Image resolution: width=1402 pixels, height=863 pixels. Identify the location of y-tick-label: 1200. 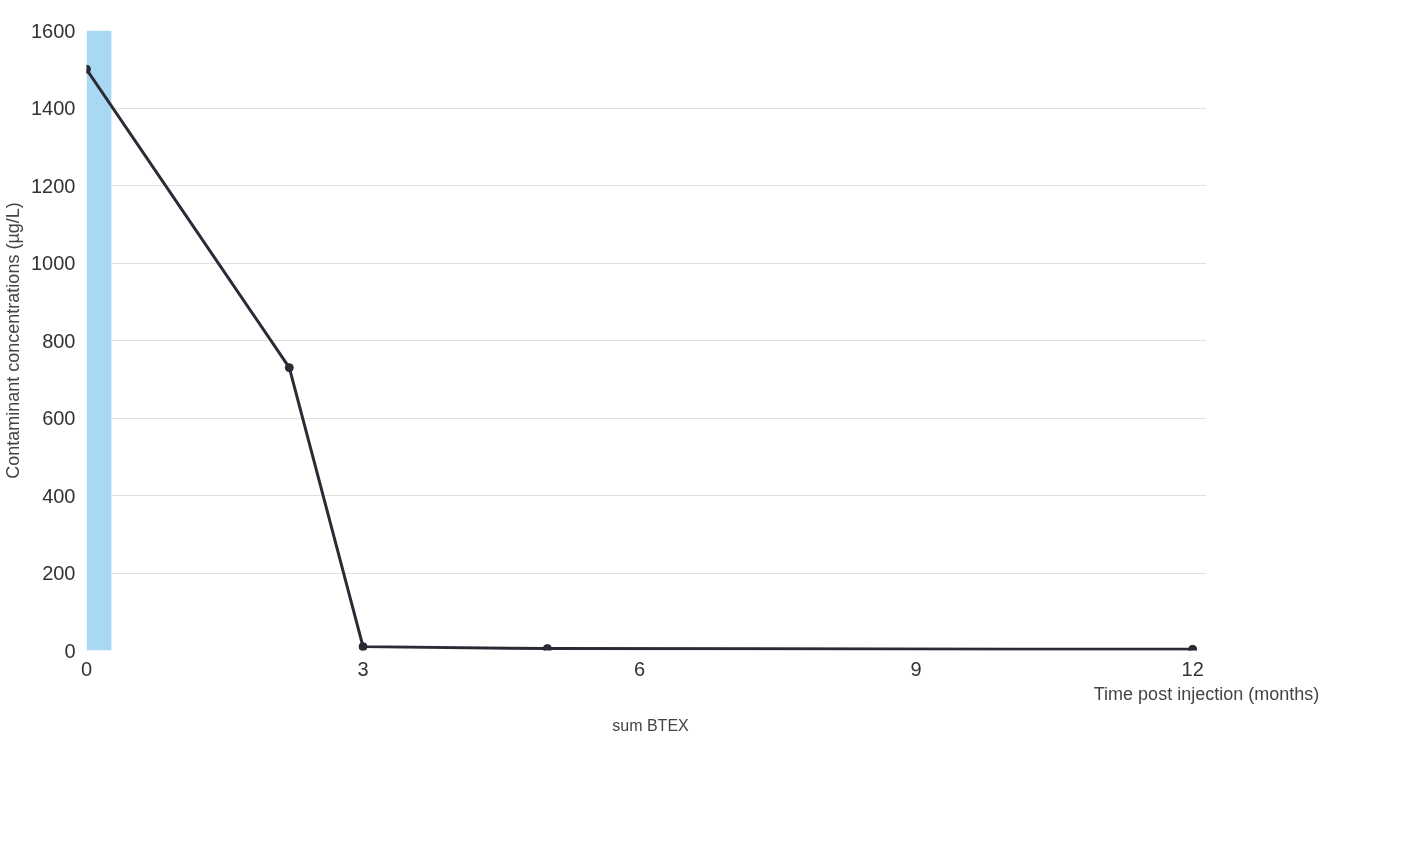
(53, 185).